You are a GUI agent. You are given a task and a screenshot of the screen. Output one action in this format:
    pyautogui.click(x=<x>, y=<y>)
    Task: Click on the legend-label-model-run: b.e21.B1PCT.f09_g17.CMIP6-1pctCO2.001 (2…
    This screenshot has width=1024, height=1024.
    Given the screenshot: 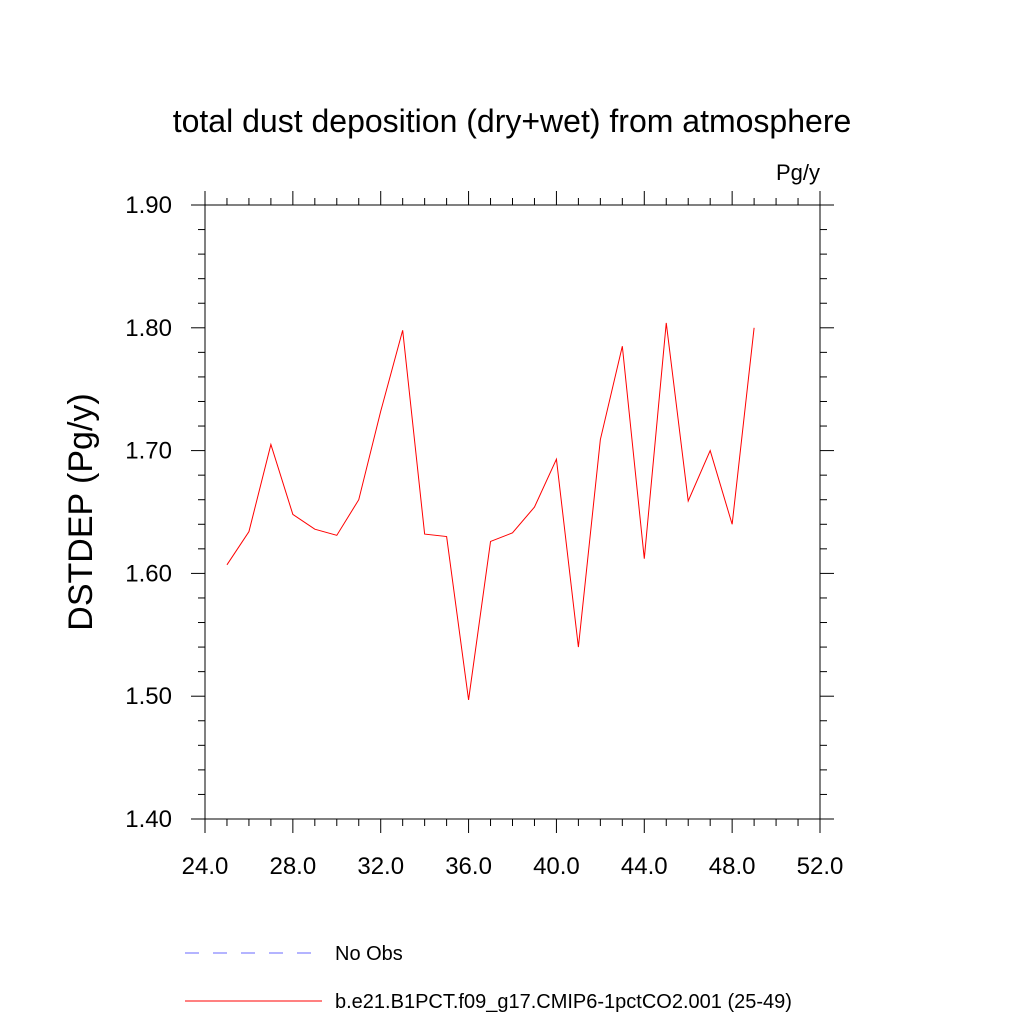 What is the action you would take?
    pyautogui.click(x=563, y=1002)
    